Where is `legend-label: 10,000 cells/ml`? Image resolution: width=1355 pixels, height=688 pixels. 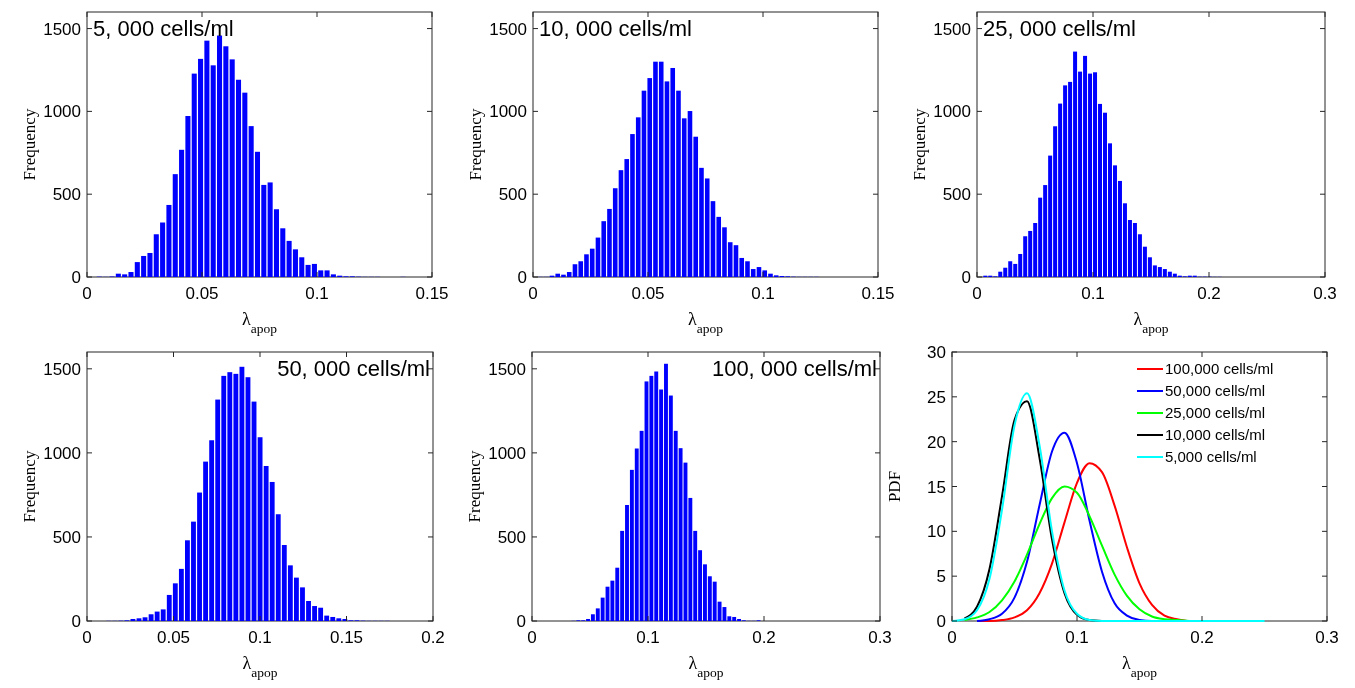
legend-label: 10,000 cells/ml is located at coordinates (1215, 434).